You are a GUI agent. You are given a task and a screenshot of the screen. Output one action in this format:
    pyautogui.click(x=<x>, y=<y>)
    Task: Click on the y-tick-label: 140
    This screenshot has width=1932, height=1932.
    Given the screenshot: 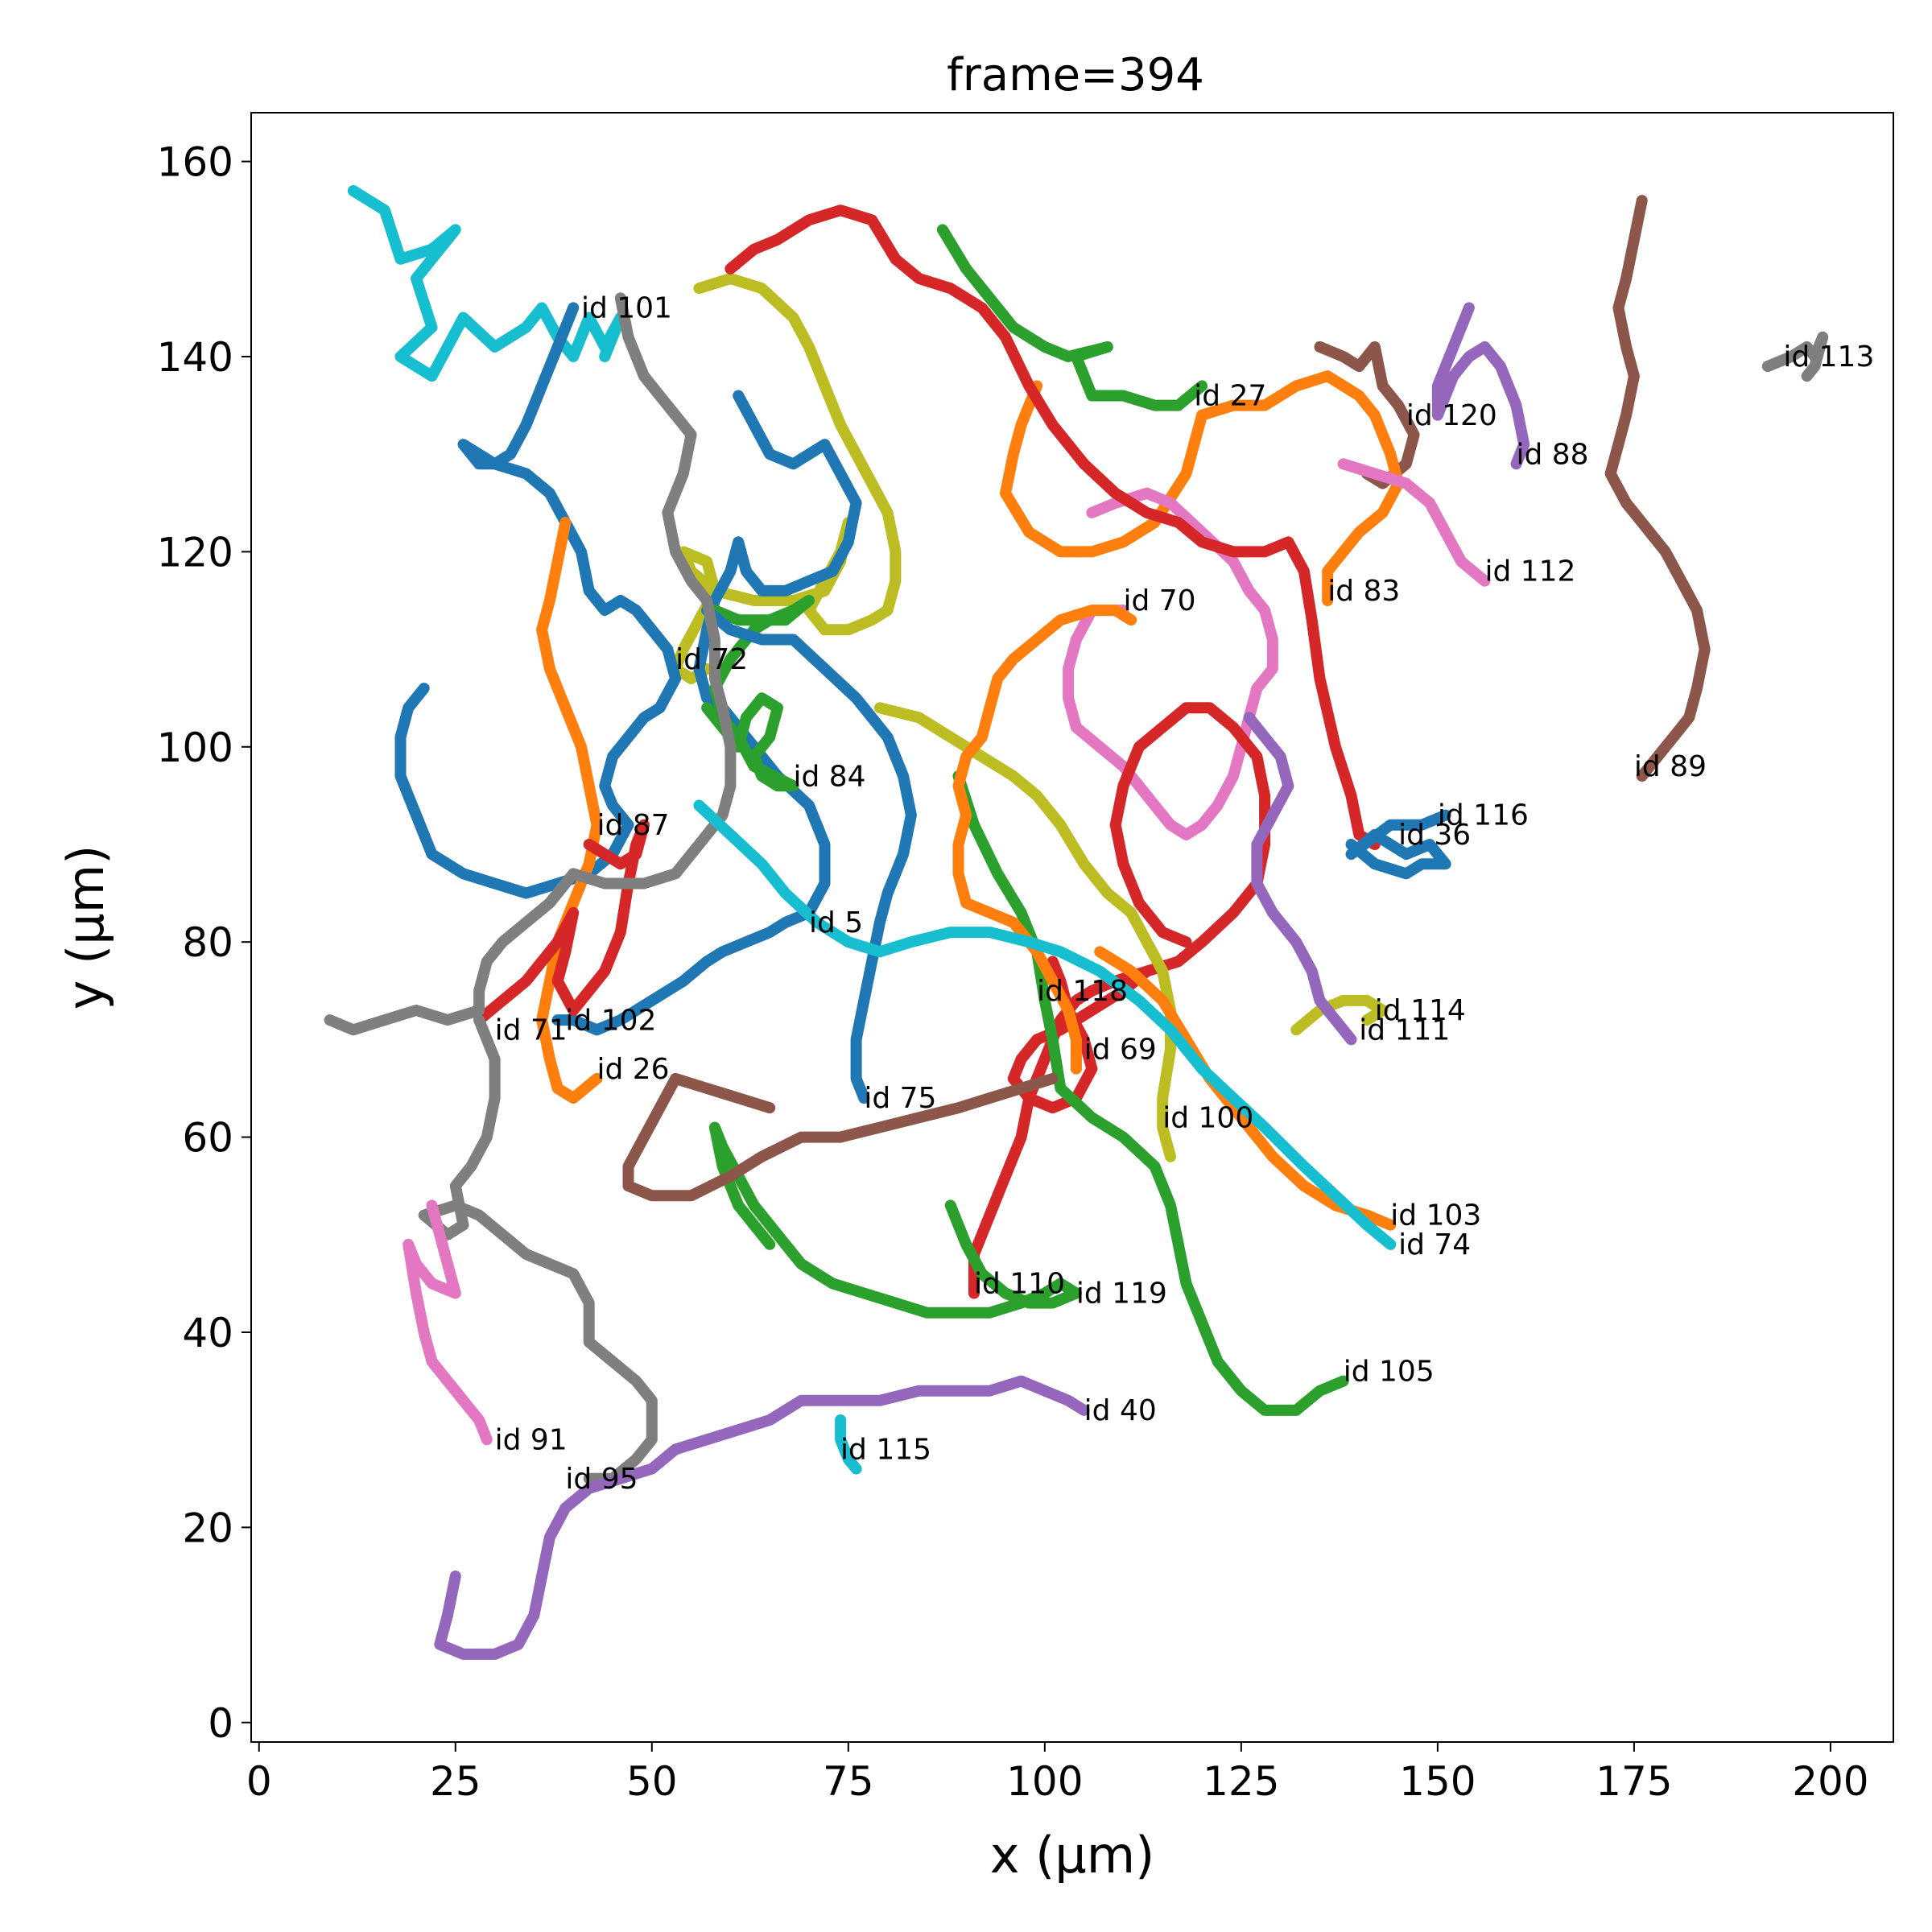 What is the action you would take?
    pyautogui.click(x=195, y=357)
    